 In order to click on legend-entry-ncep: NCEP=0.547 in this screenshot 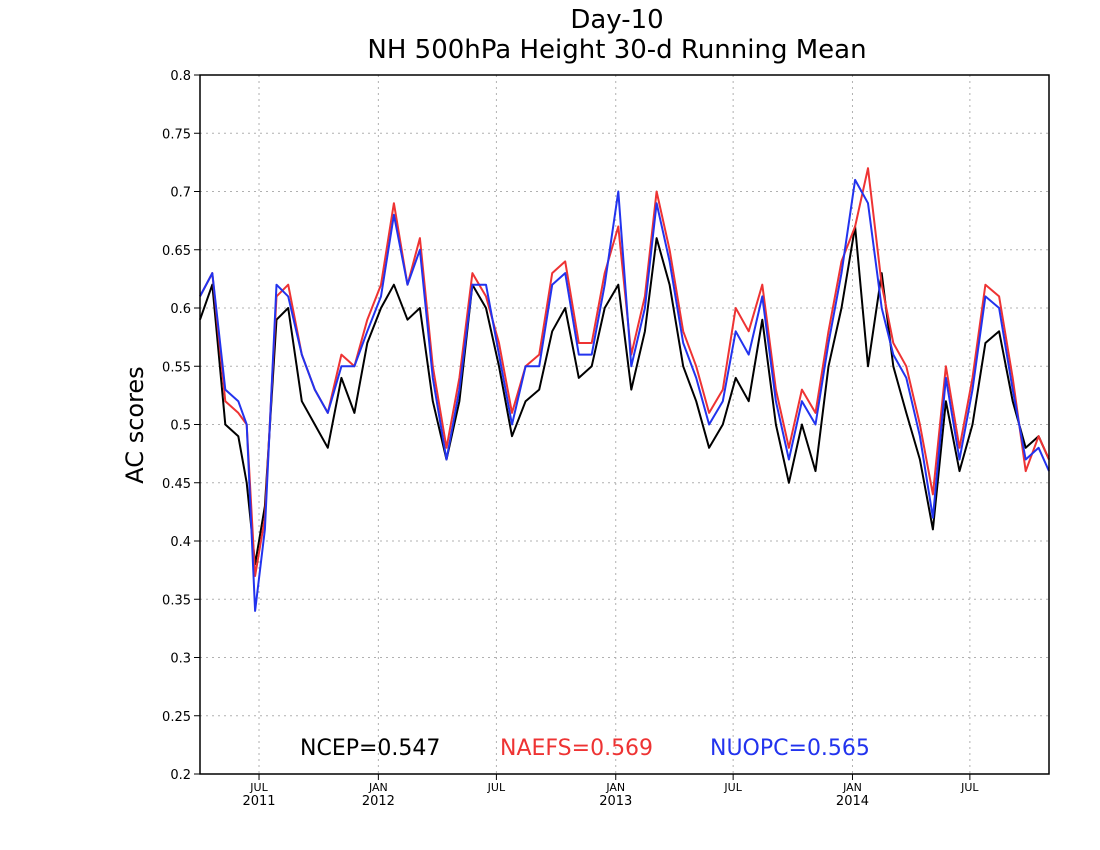, I will do `click(370, 748)`.